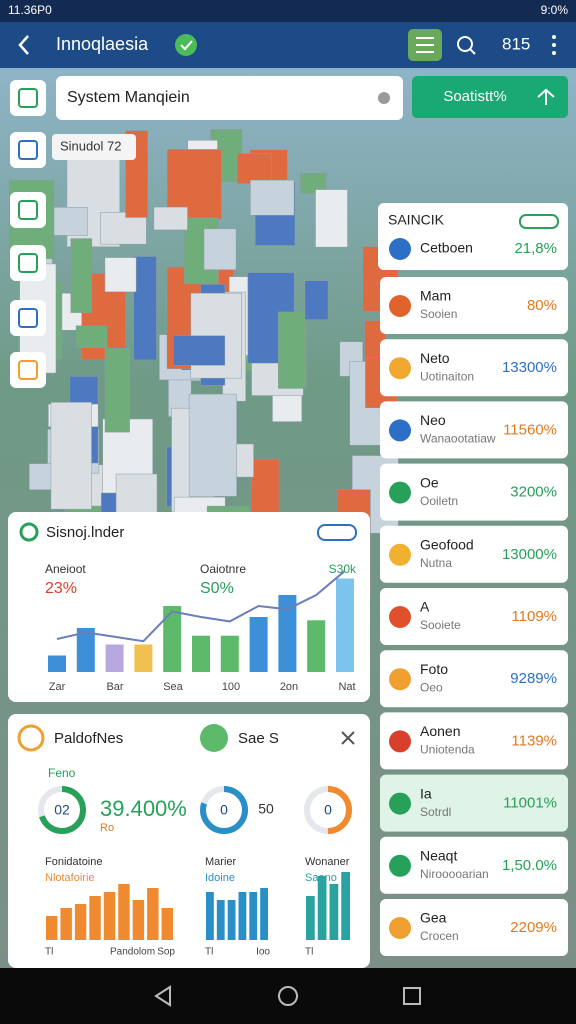 This screenshot has height=1024, width=576. Describe the element at coordinates (94, 147) in the screenshot. I see `tooltip` at that location.